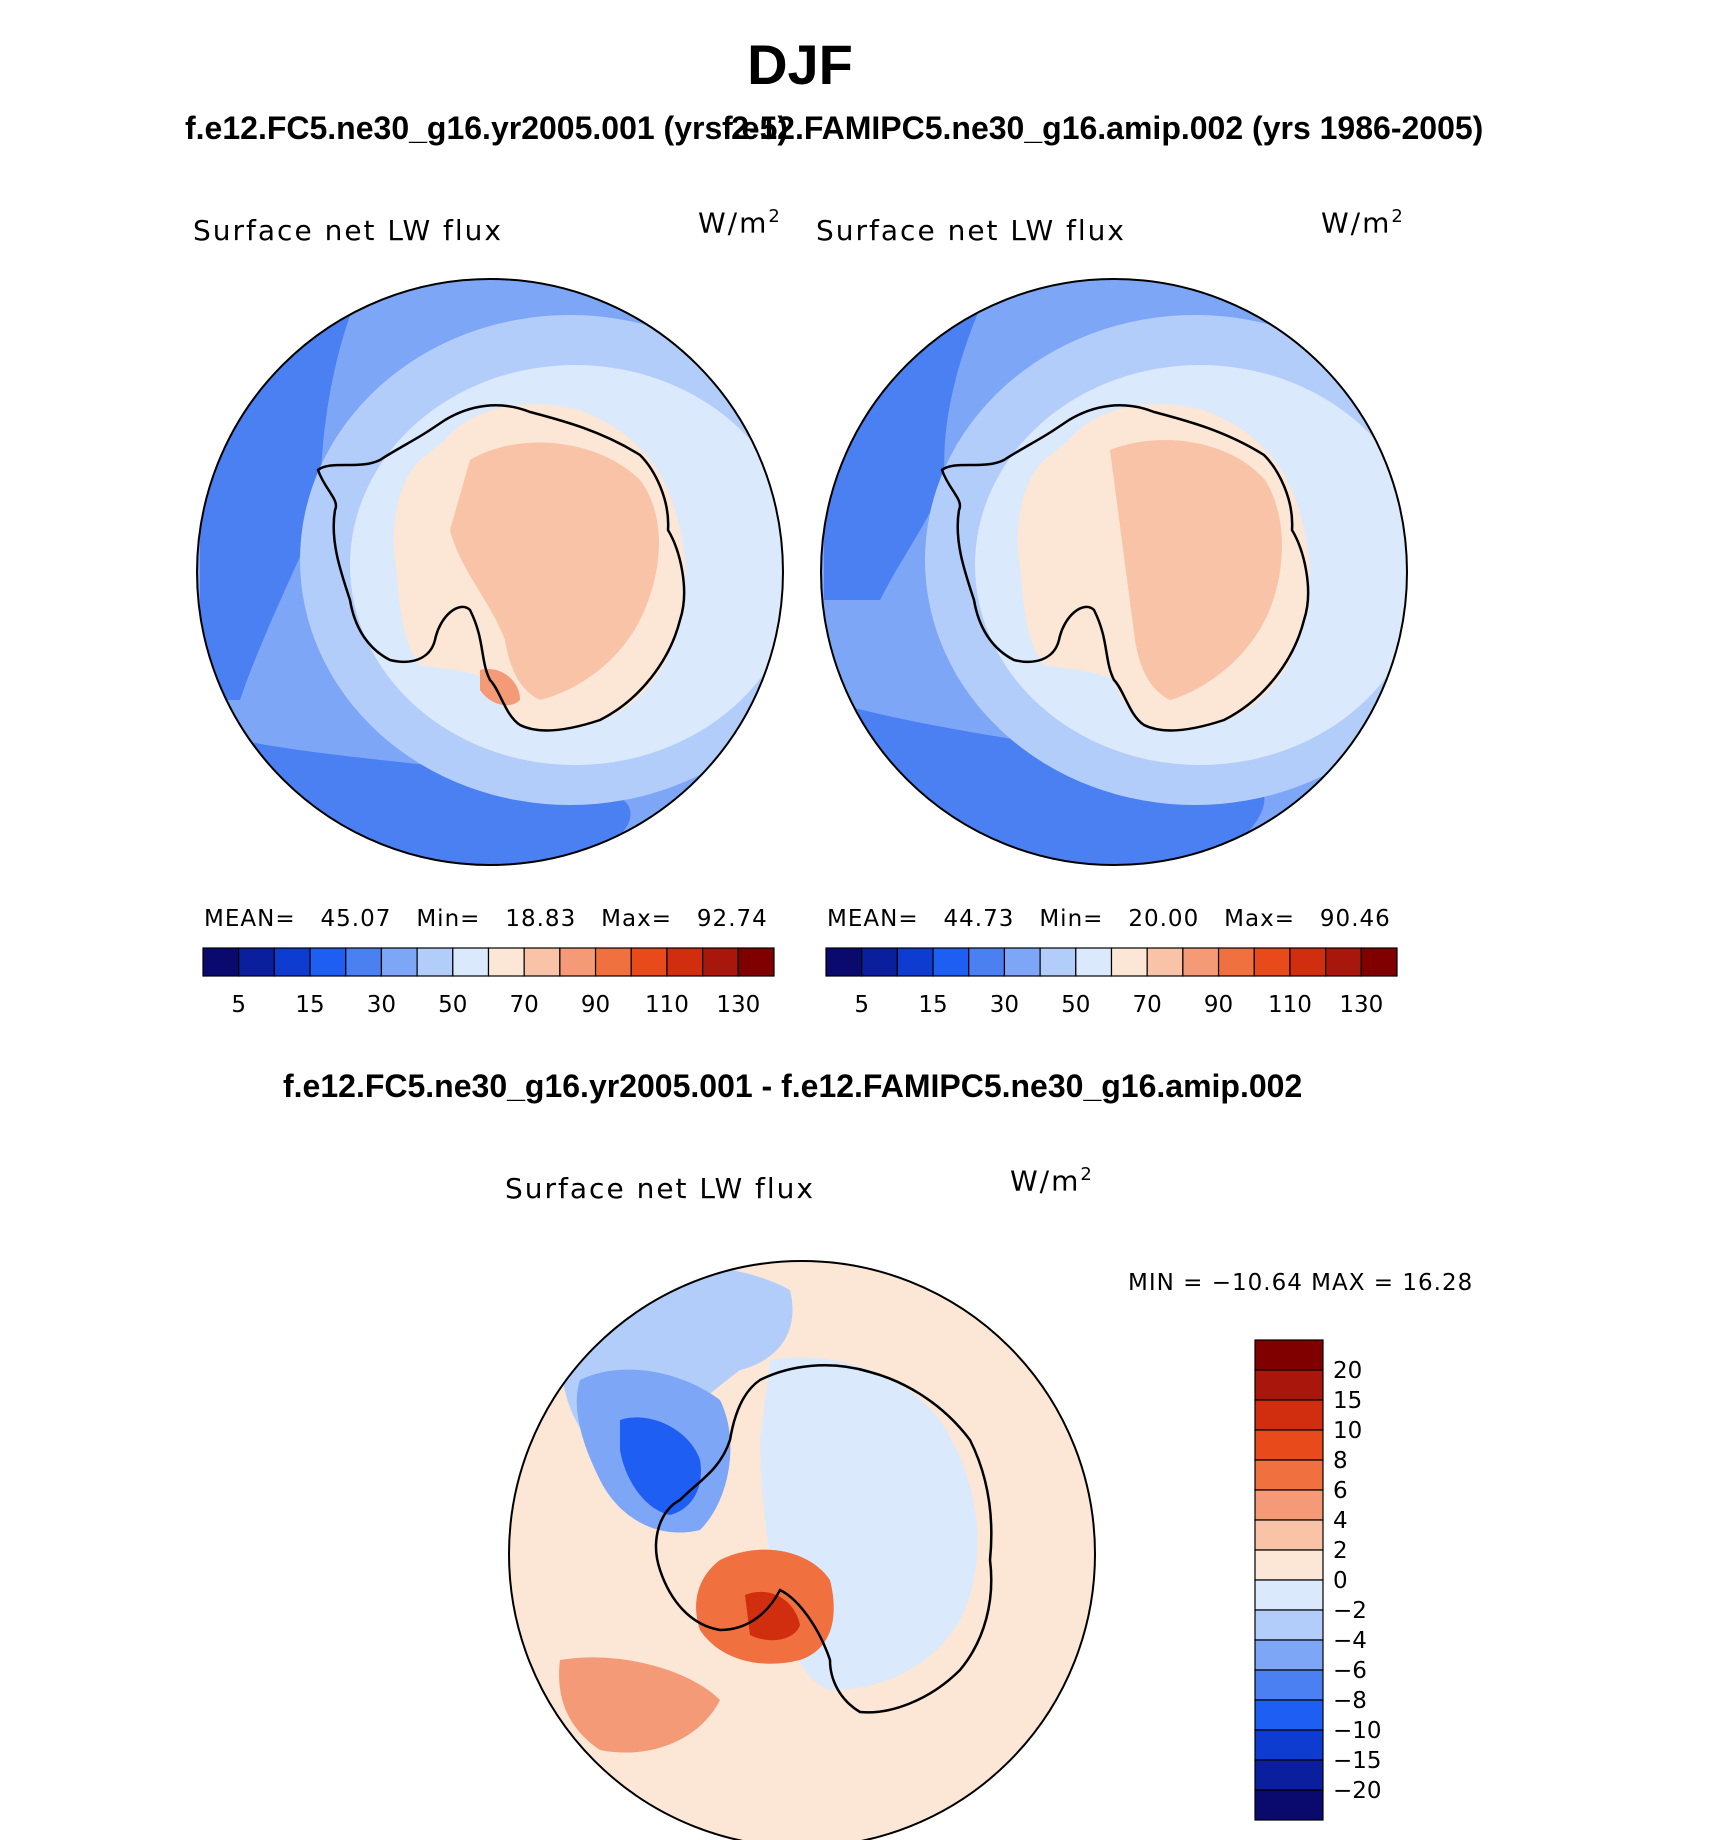 This screenshot has height=1840, width=1710. What do you see at coordinates (1347, 1371) in the screenshot?
I see `diff-colorbar-tick-label: 20` at bounding box center [1347, 1371].